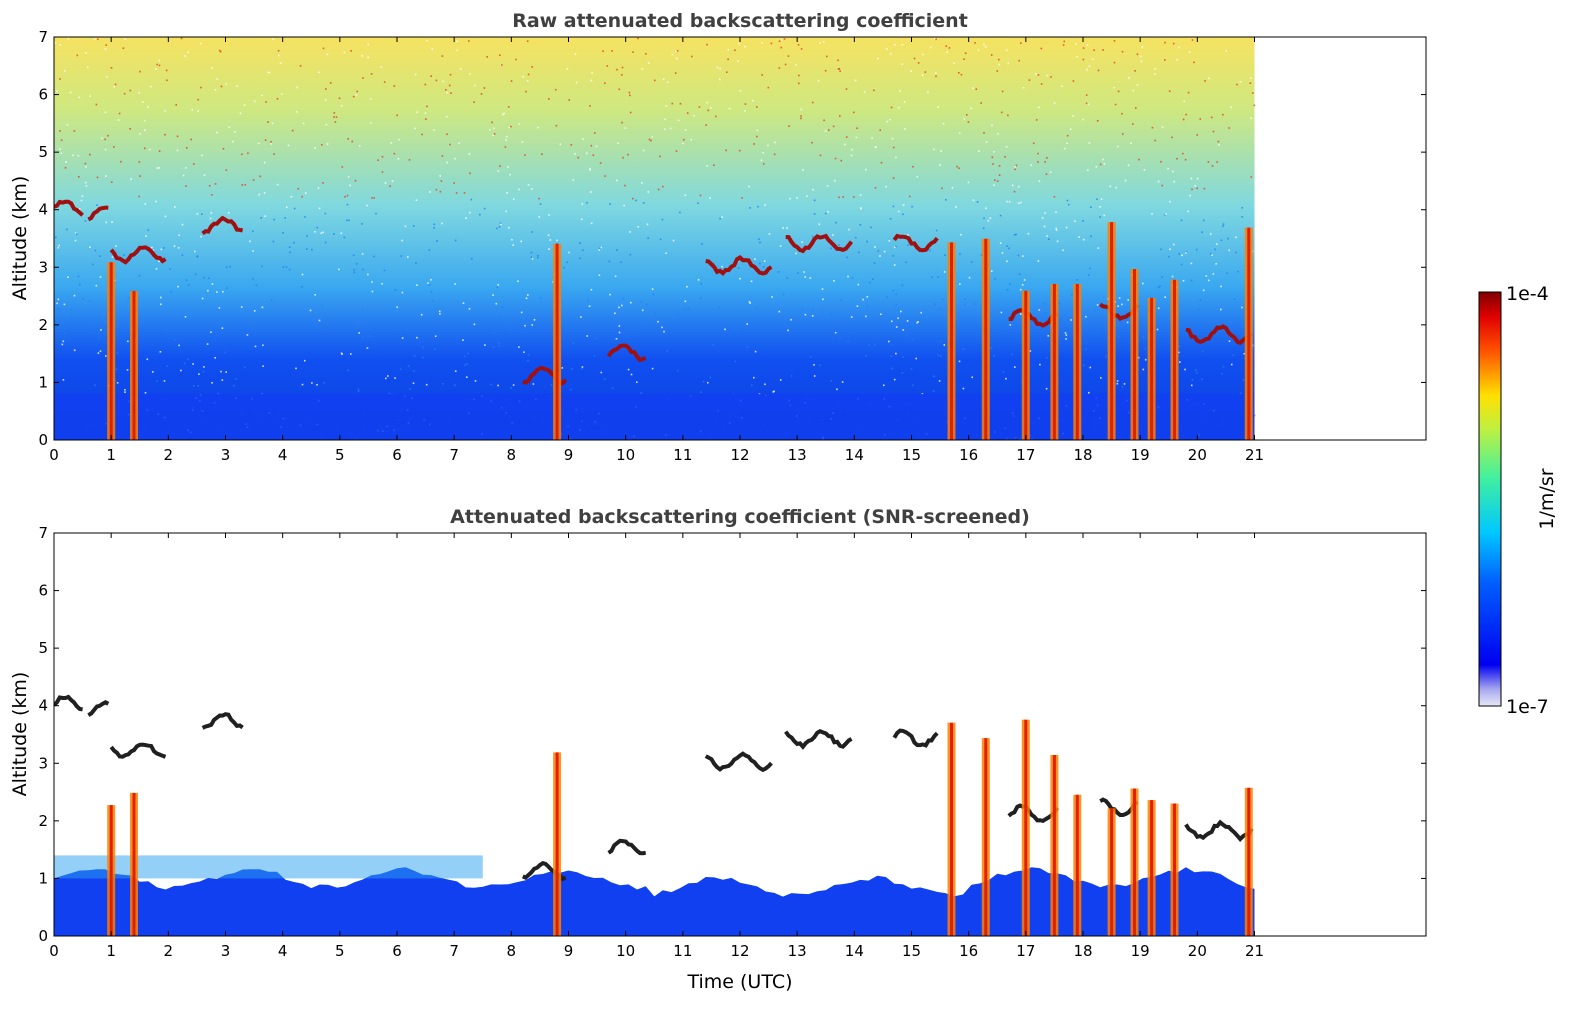  Describe the element at coordinates (1518, 500) in the screenshot. I see `colorbar: 1e-4 1e-7 1/m/sr` at that location.